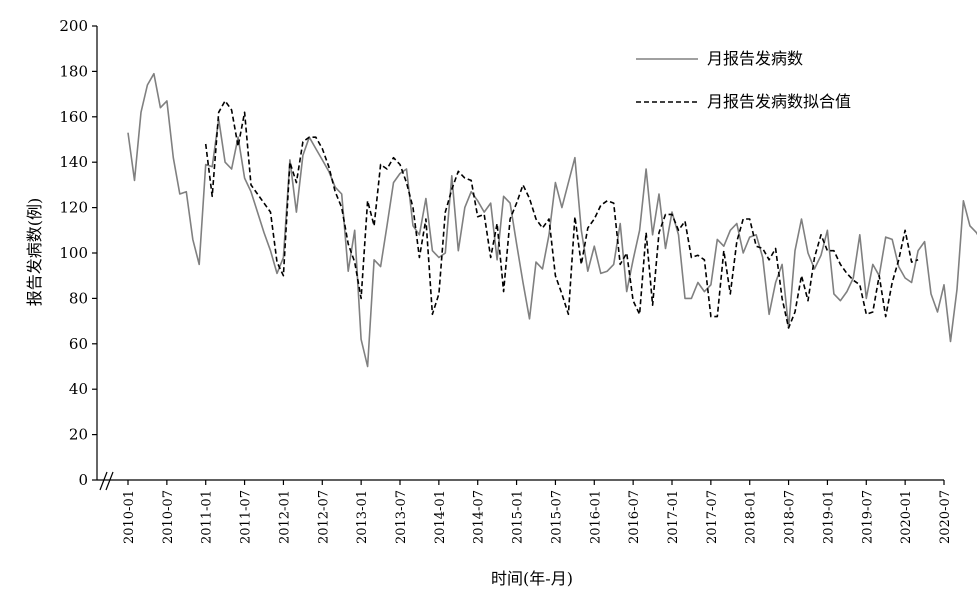  I want to click on x-tick-label: 2015-01, so click(518, 517).